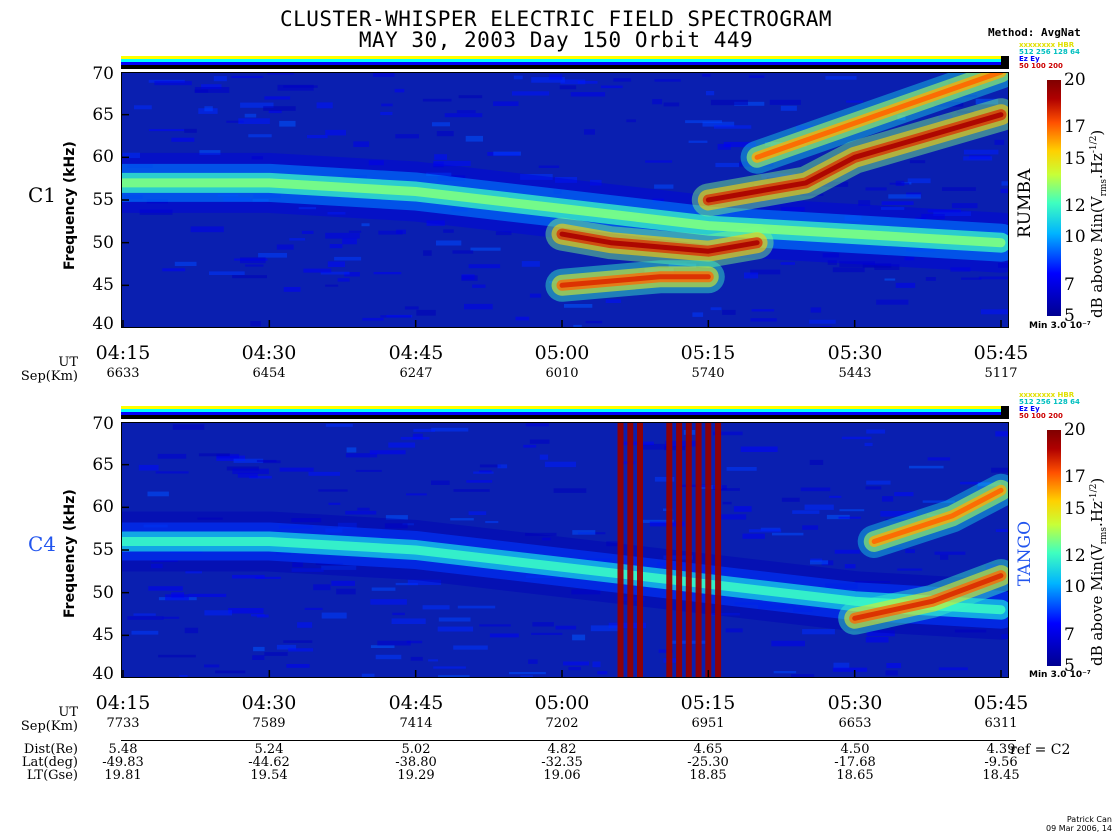  Describe the element at coordinates (1001, 373) in the screenshot. I see `sep-value: 5117` at that location.